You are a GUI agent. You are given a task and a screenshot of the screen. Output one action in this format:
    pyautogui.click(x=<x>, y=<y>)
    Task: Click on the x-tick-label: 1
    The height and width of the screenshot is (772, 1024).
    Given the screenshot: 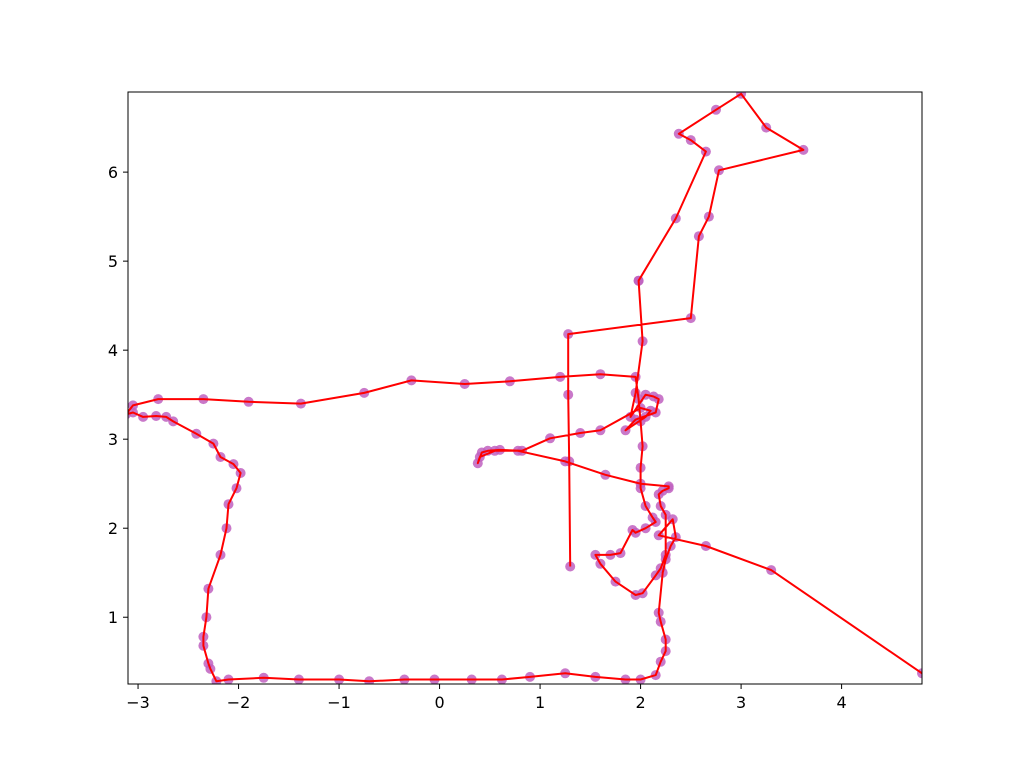 What is the action you would take?
    pyautogui.click(x=540, y=702)
    